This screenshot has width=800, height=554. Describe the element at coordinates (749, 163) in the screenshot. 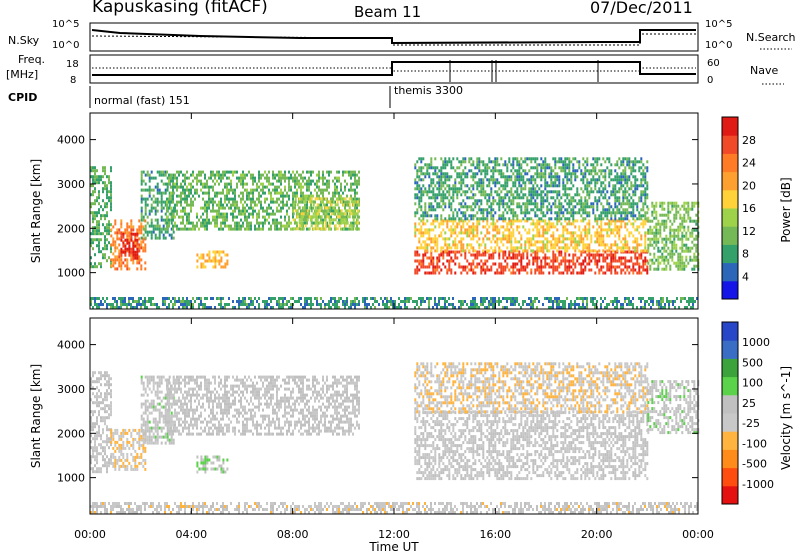

I see `power-colorbar-tick-1: 24` at that location.